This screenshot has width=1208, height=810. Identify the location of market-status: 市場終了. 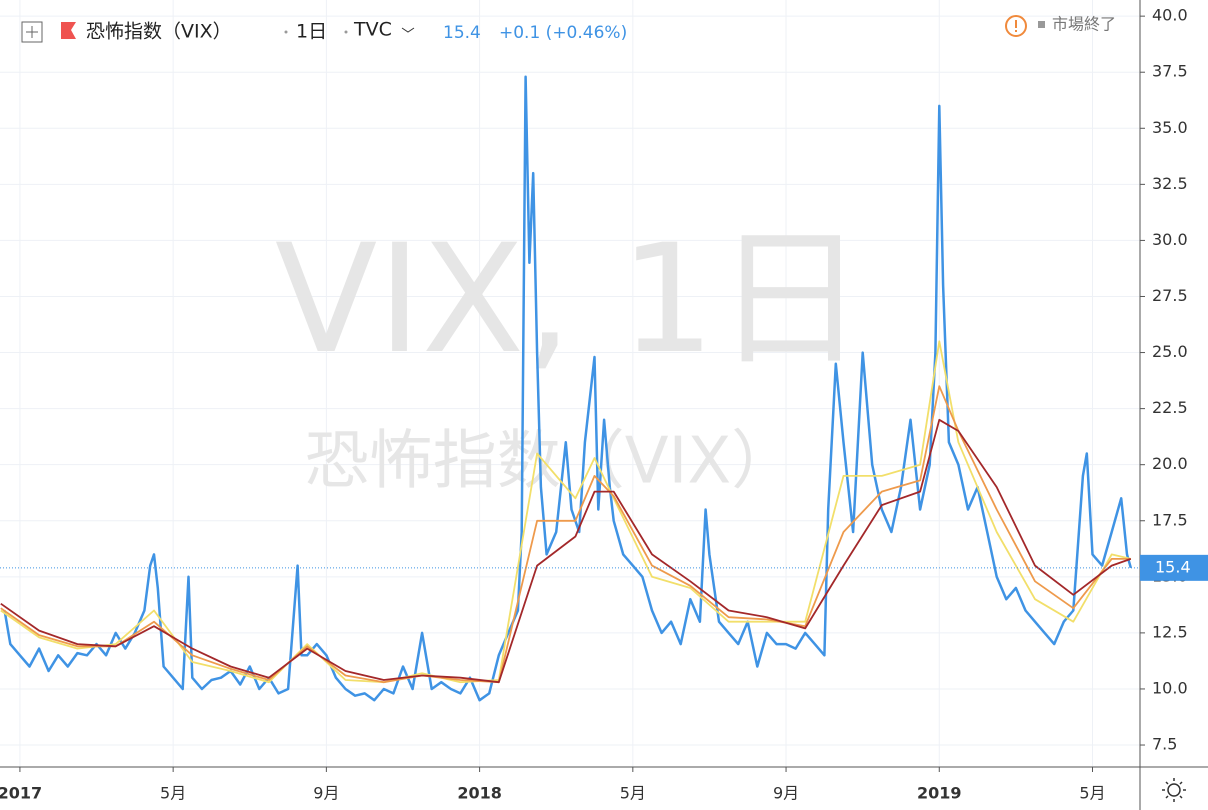
(1084, 24).